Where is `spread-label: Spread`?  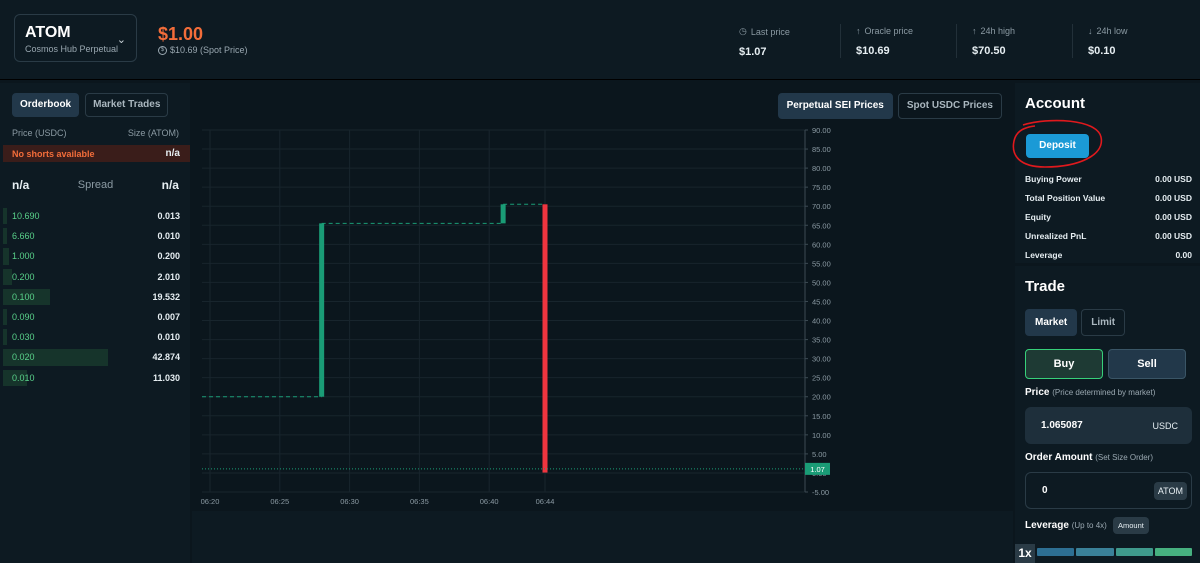
spread-label: Spread is located at coordinates (95, 185).